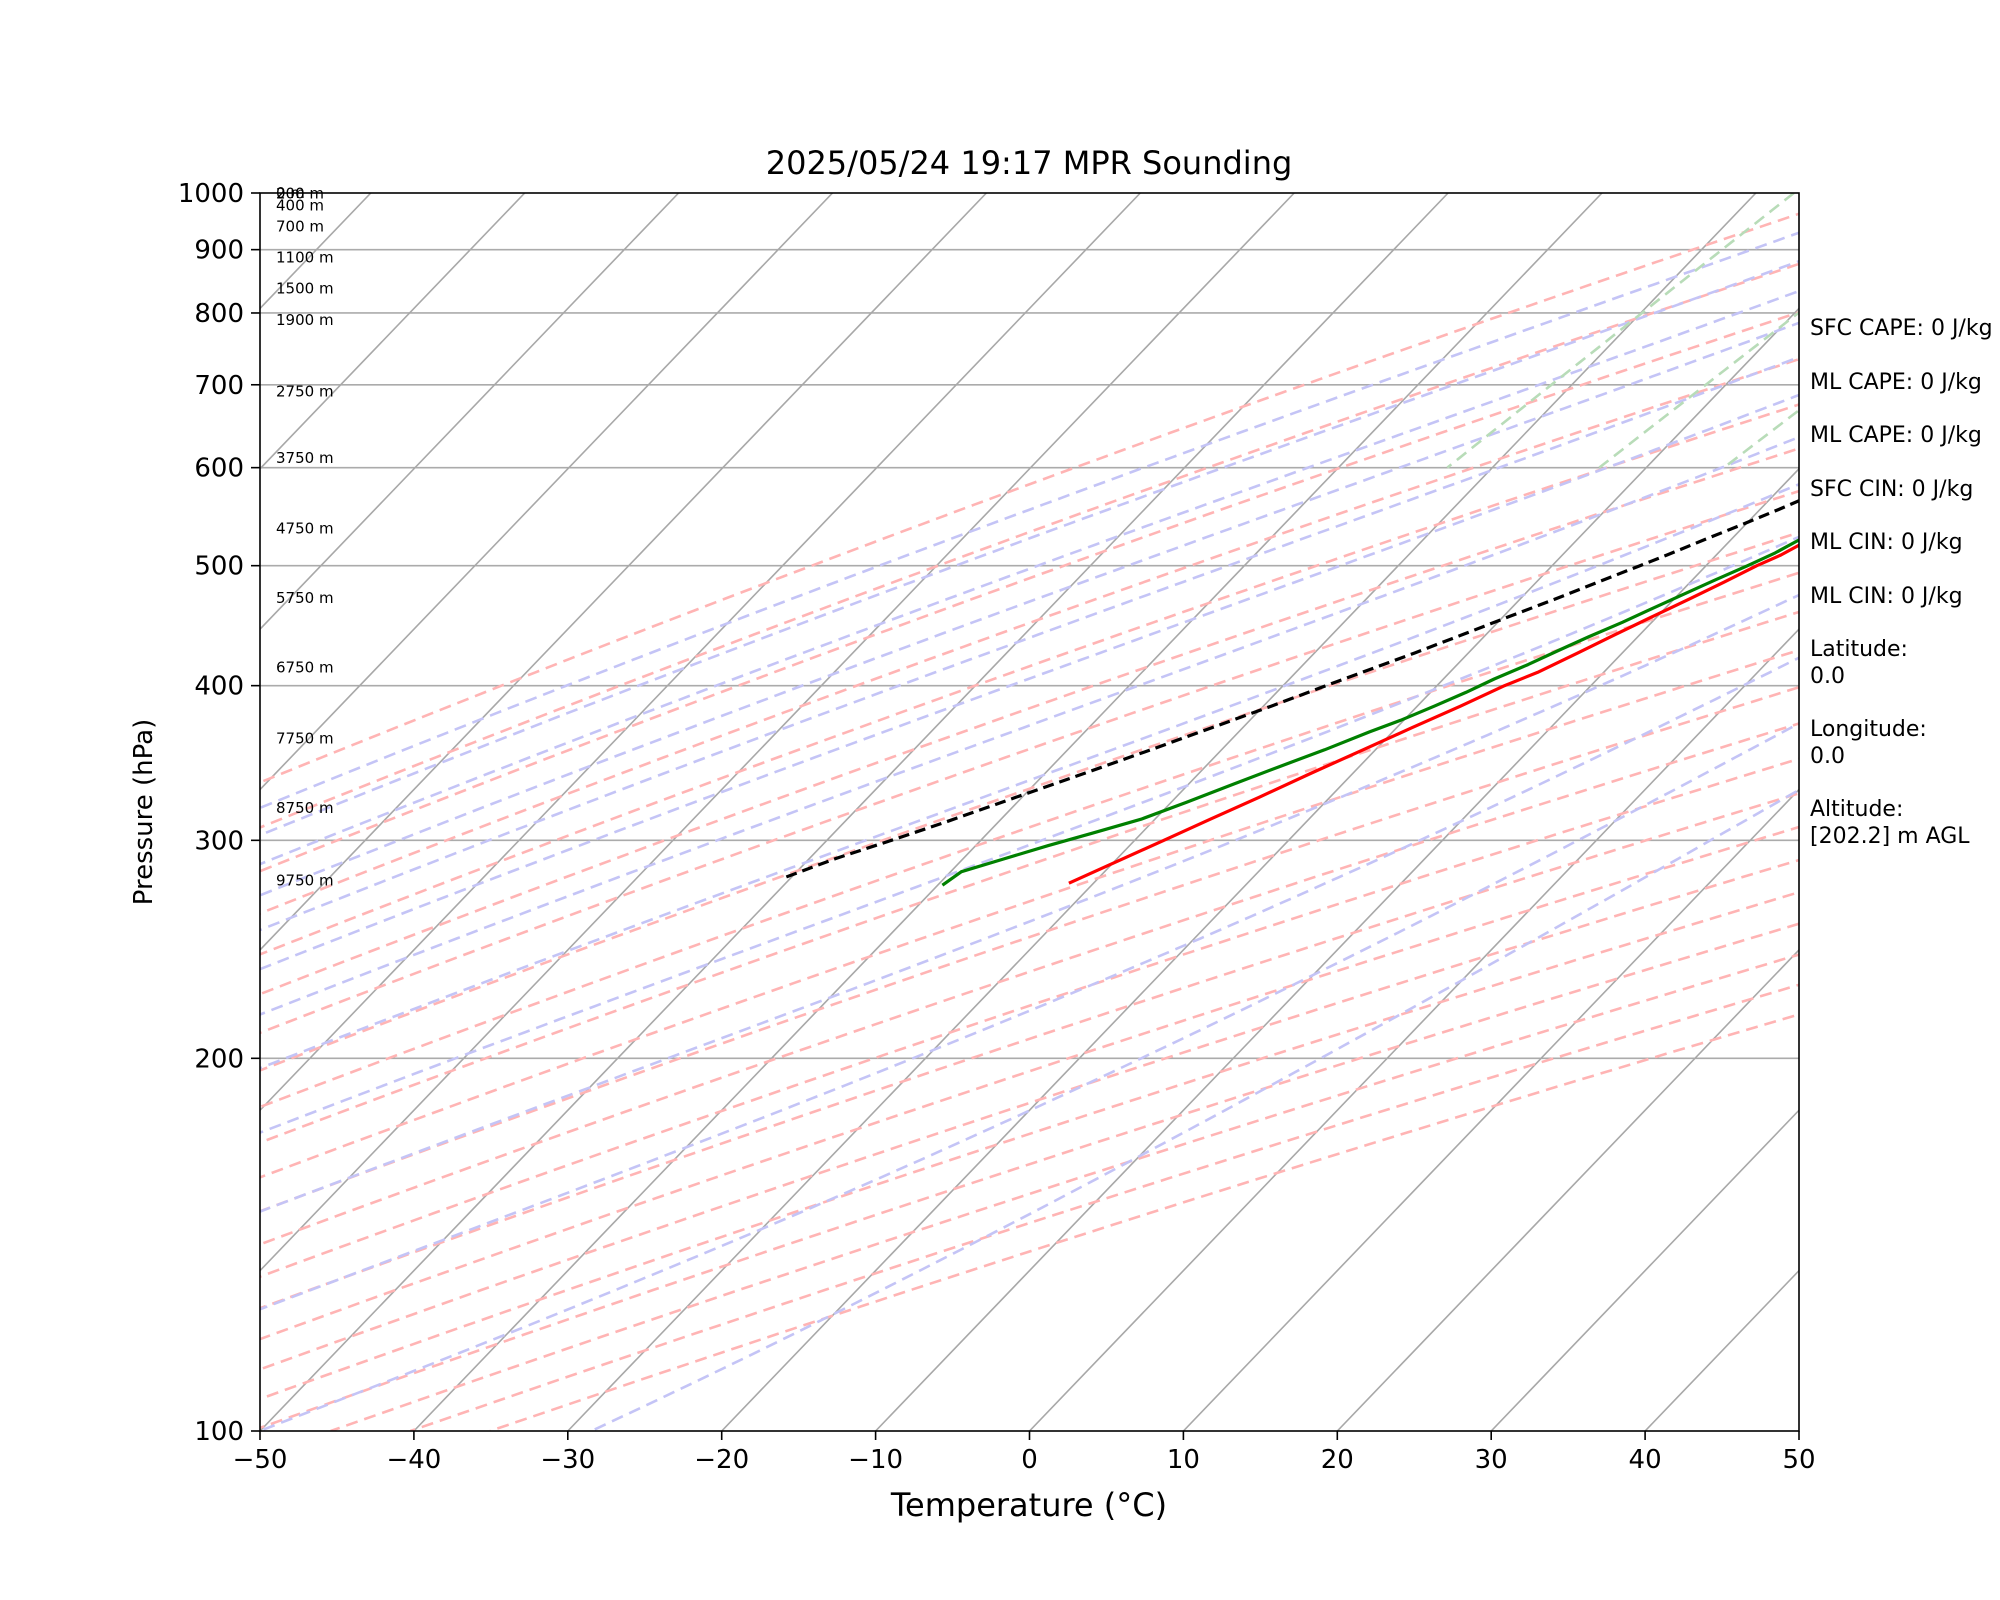  What do you see at coordinates (144, 812) in the screenshot?
I see `y-axis-label: Pressure (hPa)` at bounding box center [144, 812].